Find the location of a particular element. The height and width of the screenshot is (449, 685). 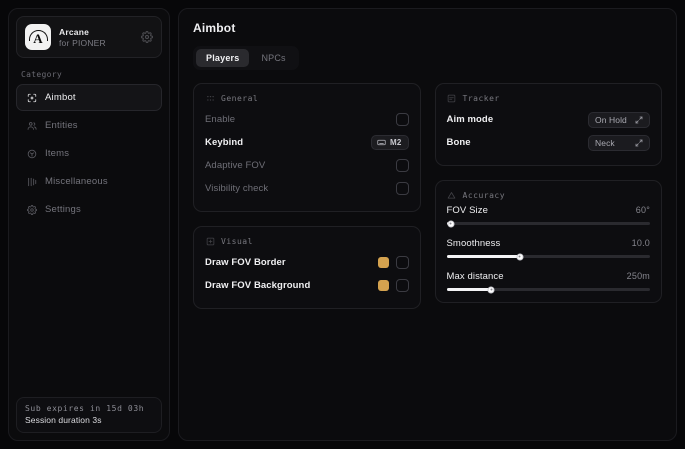

tab-players: Players is located at coordinates (223, 58).